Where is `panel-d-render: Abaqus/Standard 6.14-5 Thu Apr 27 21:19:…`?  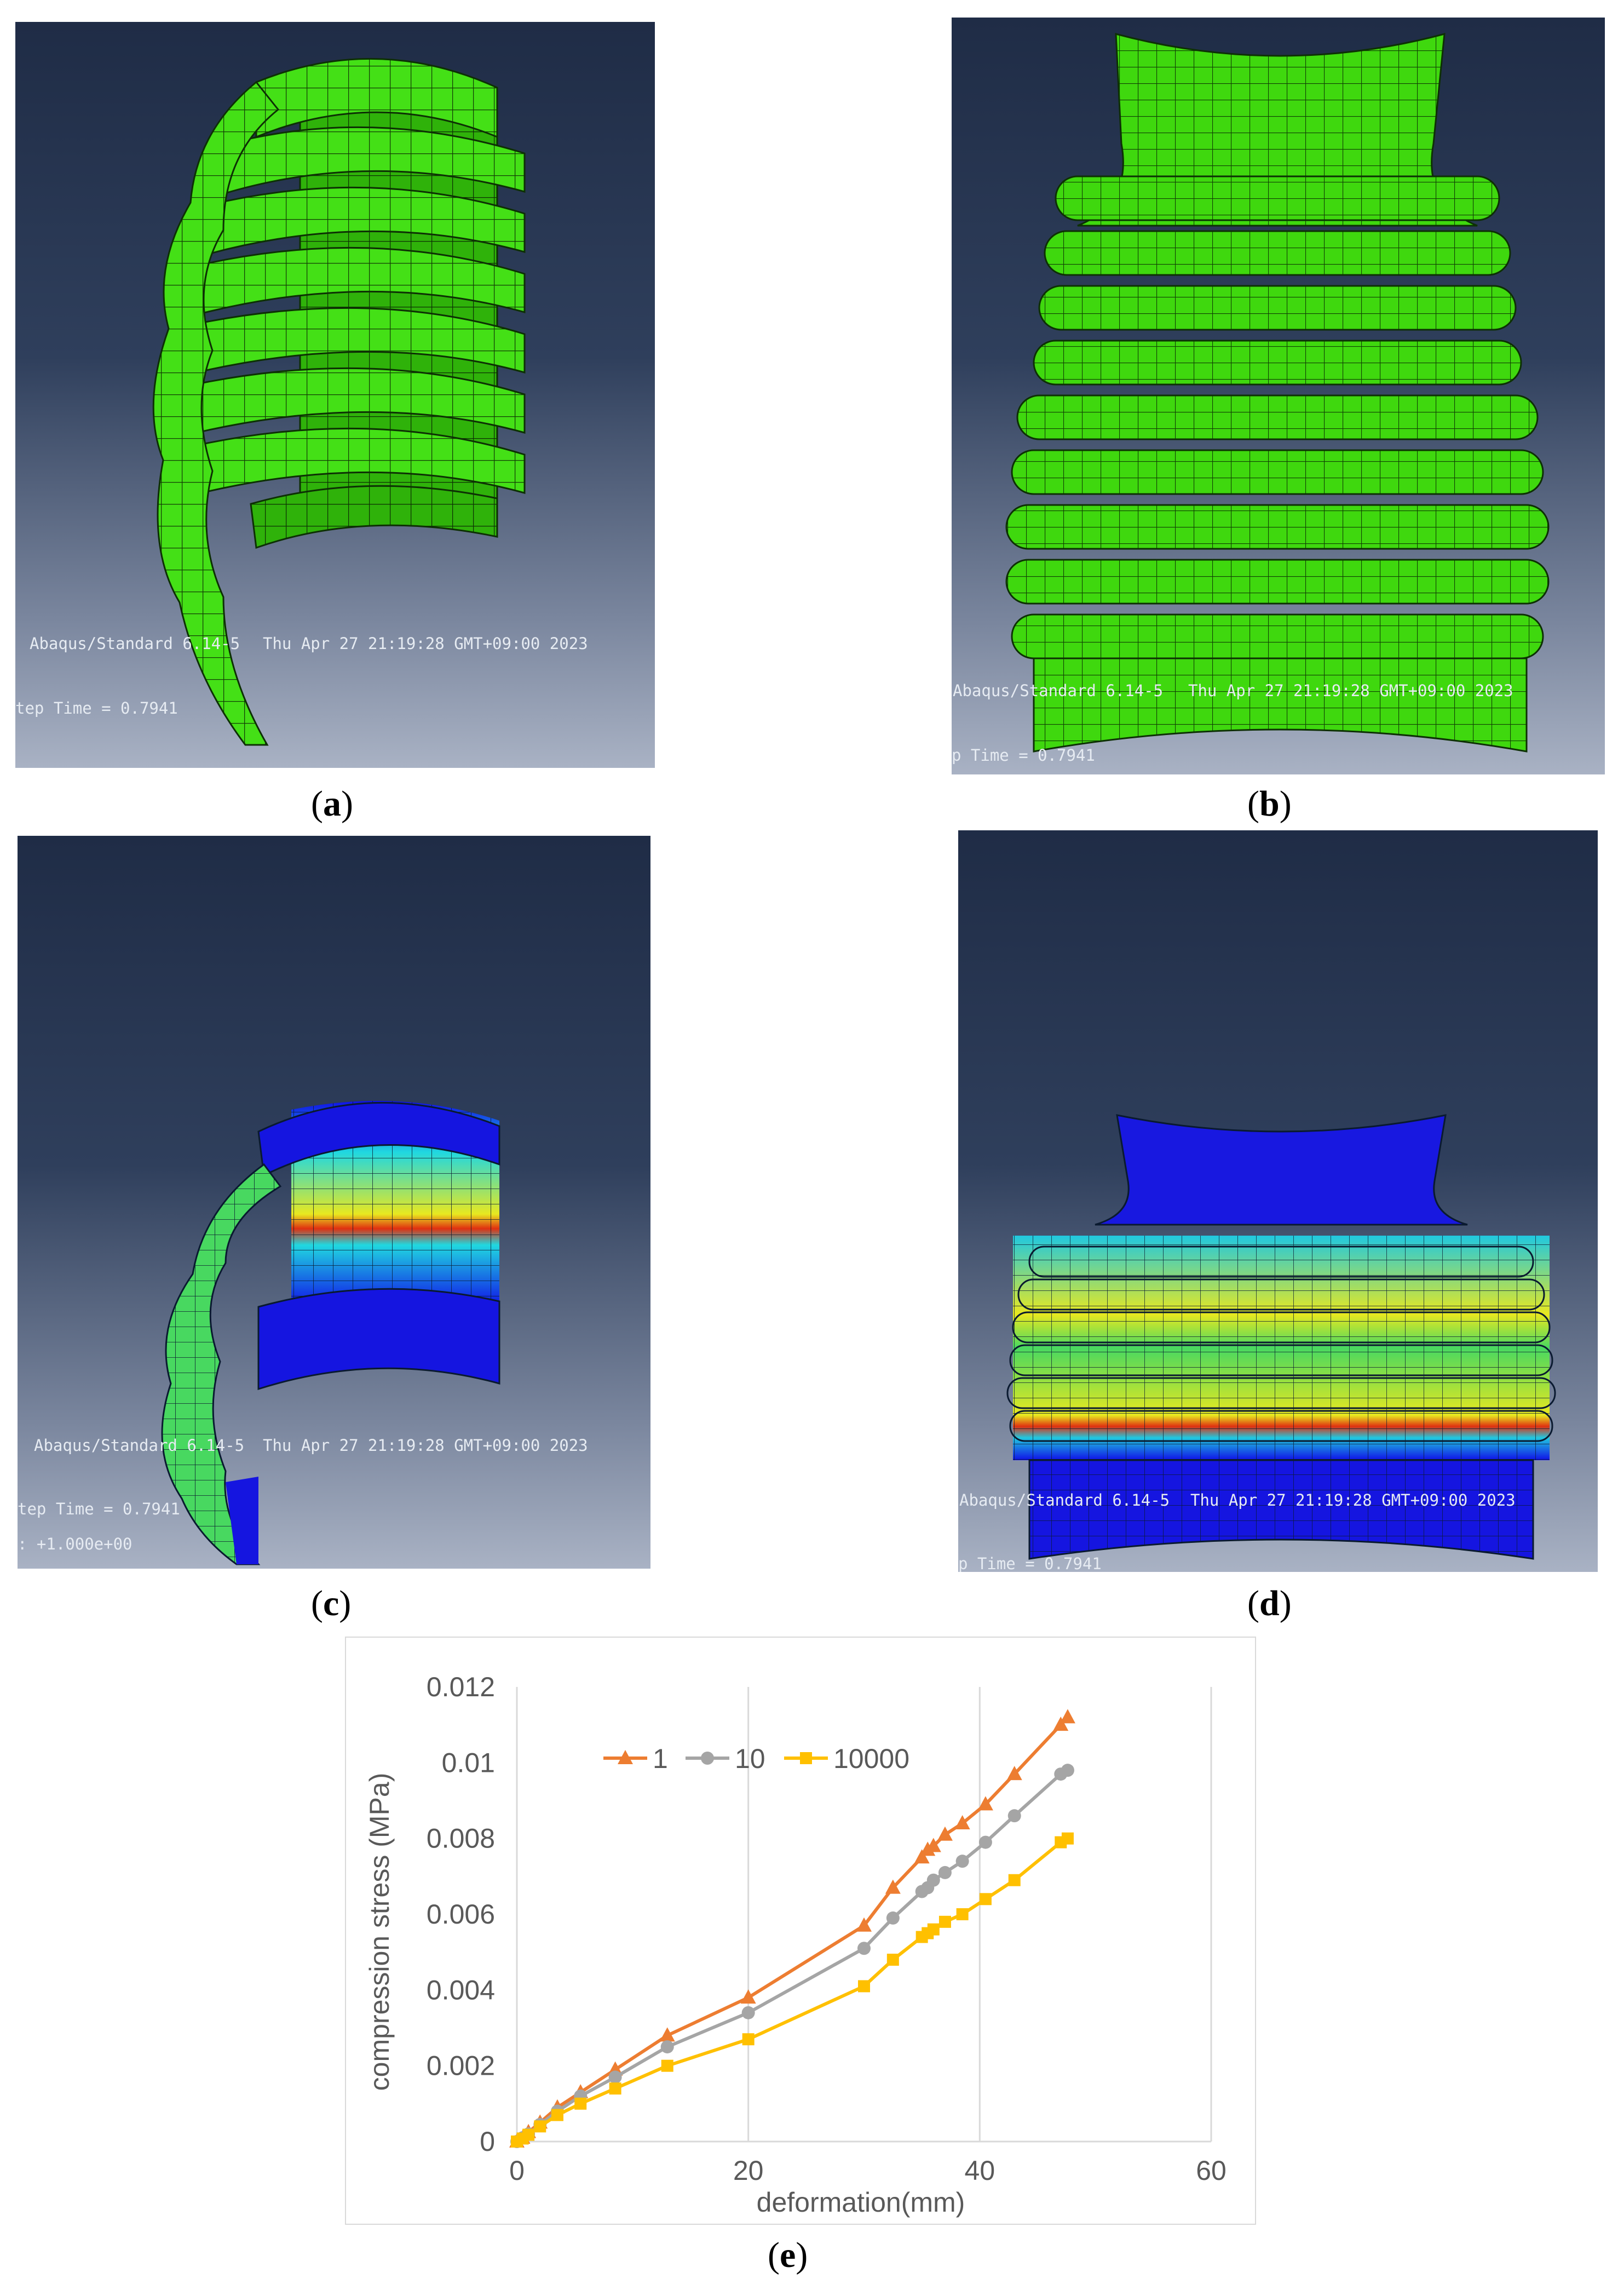 panel-d-render: Abaqus/Standard 6.14-5 Thu Apr 27 21:19:… is located at coordinates (1278, 1201).